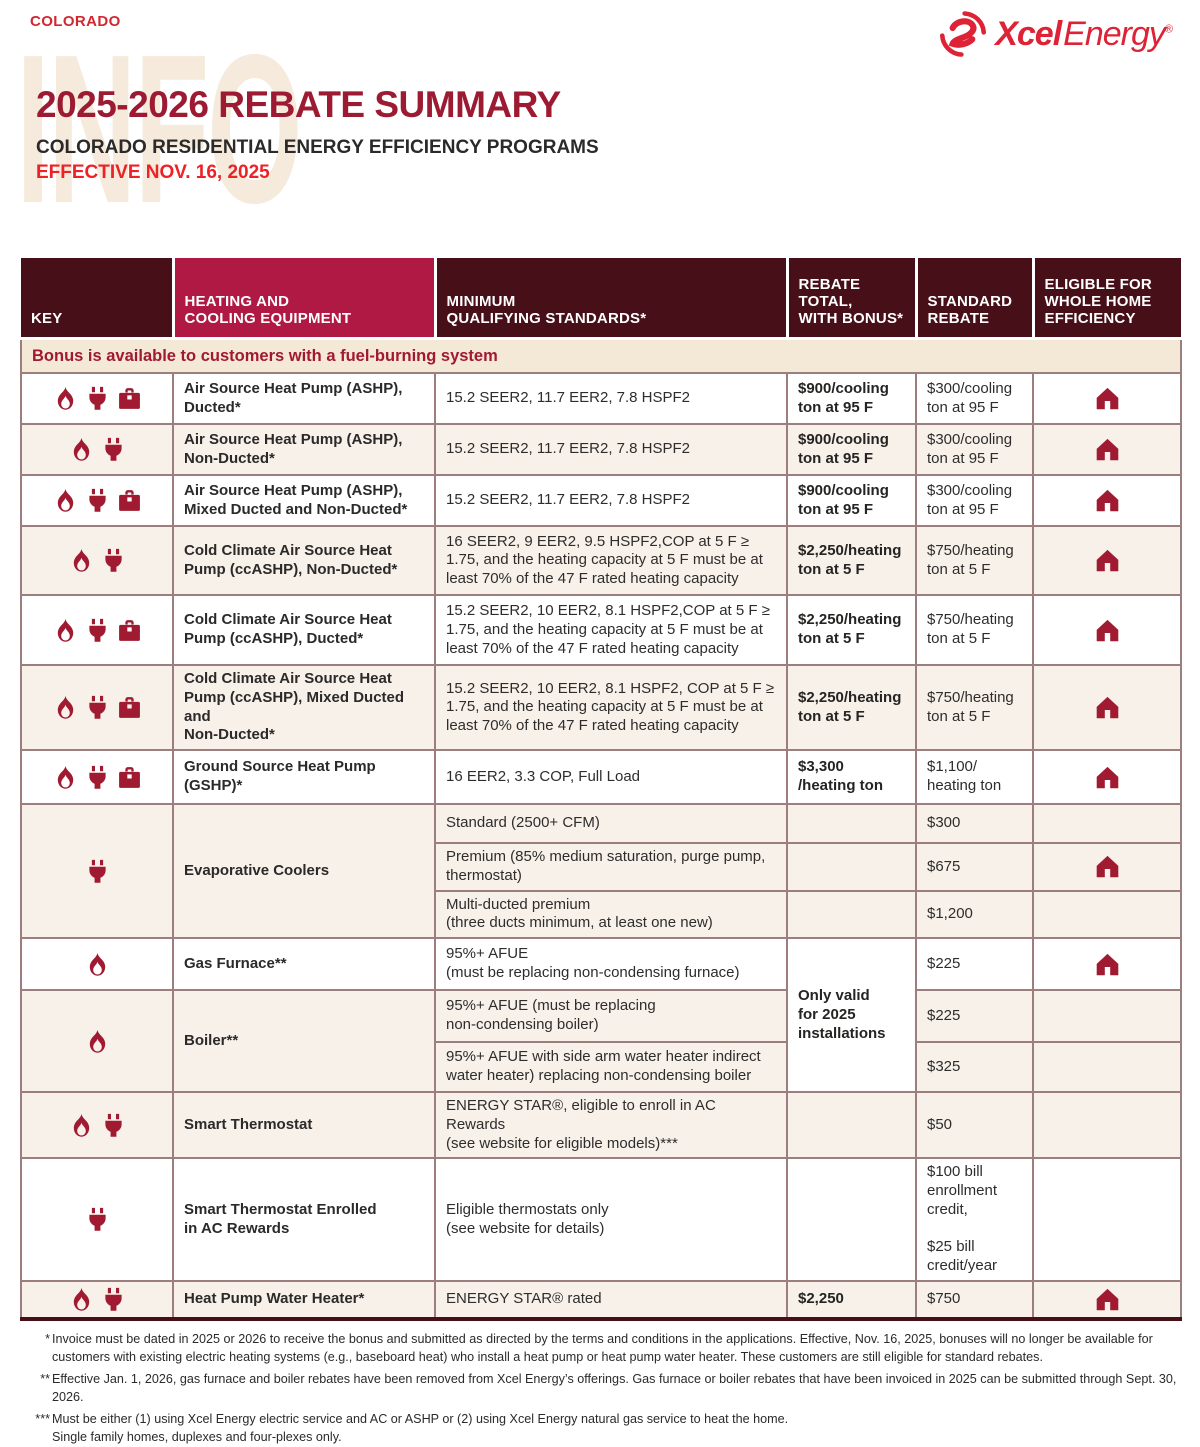 The width and height of the screenshot is (1200, 1447). Describe the element at coordinates (1168, 29) in the screenshot. I see `registered-mark: ®` at that location.